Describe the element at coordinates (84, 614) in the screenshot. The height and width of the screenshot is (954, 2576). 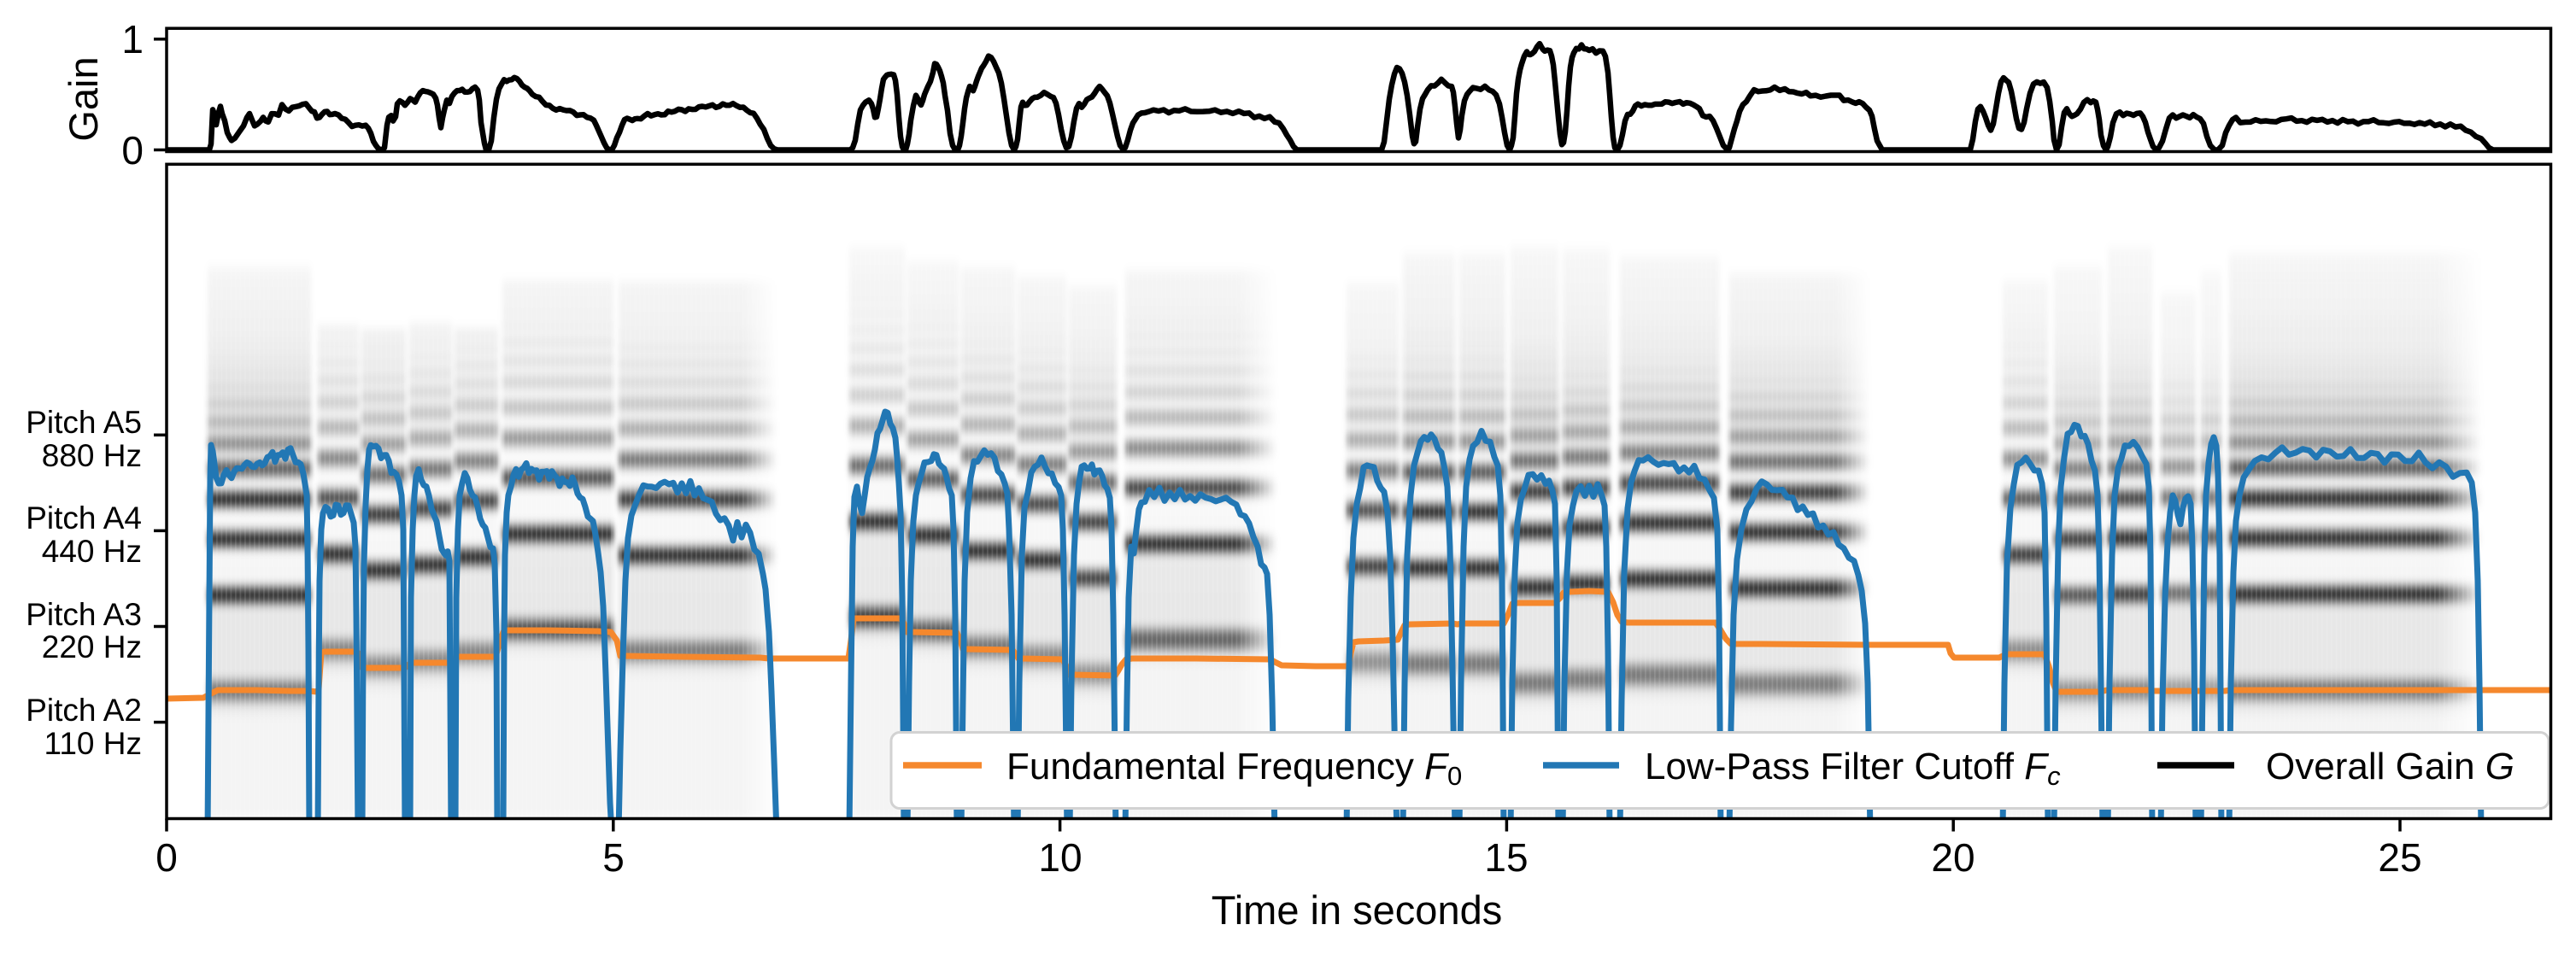
I see `svg-text: Pitch A3` at that location.